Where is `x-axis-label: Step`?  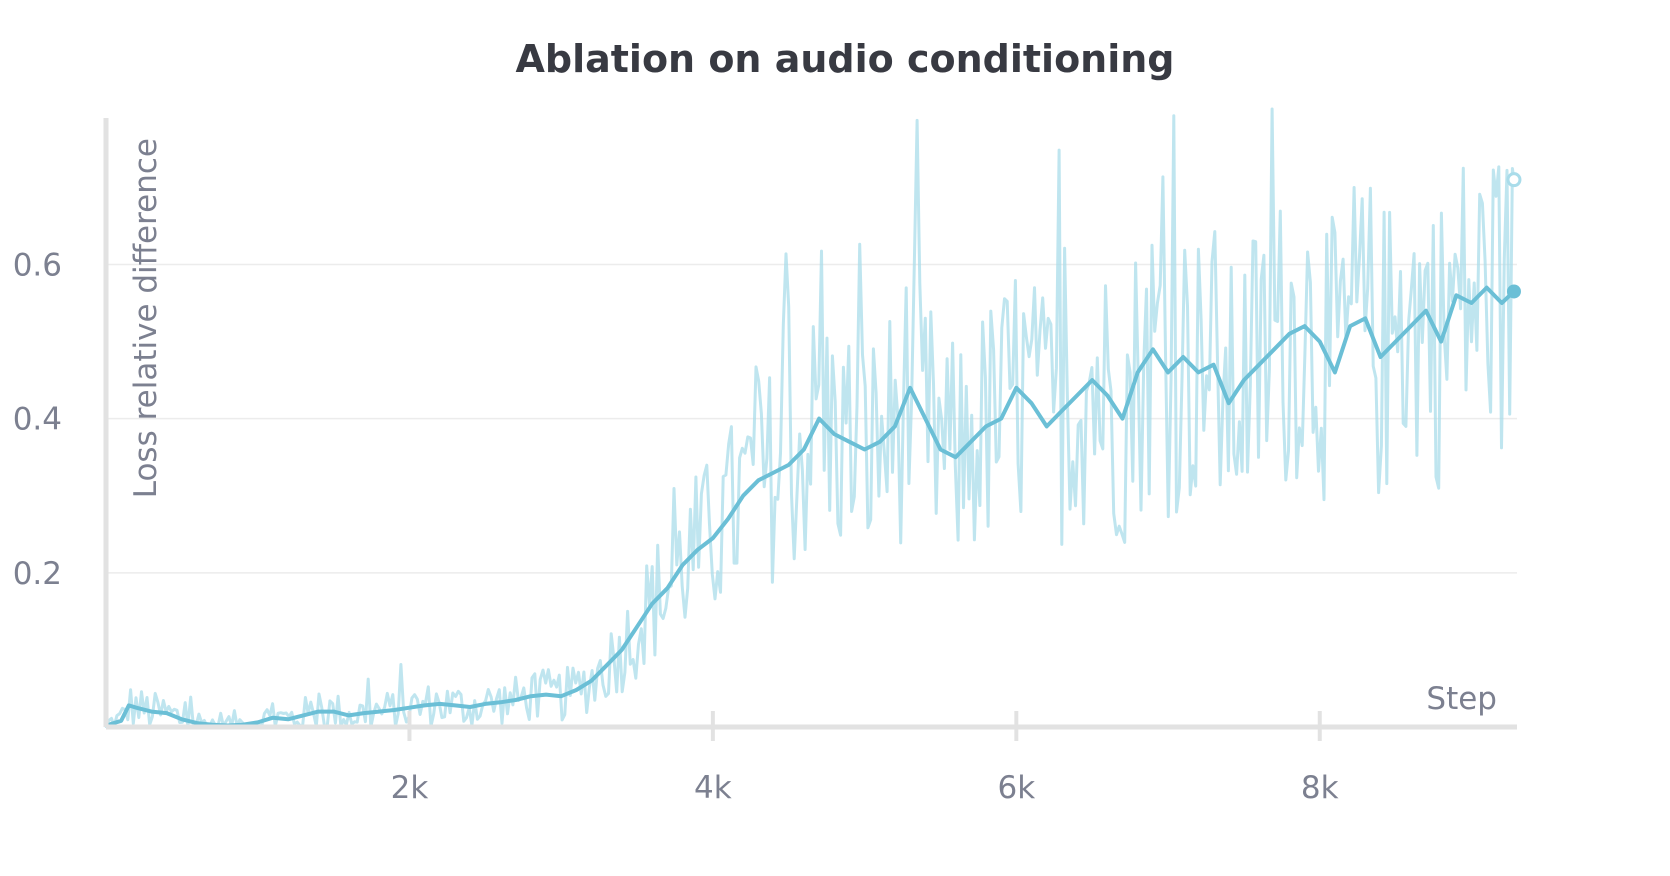
x-axis-label: Step is located at coordinates (1461, 699).